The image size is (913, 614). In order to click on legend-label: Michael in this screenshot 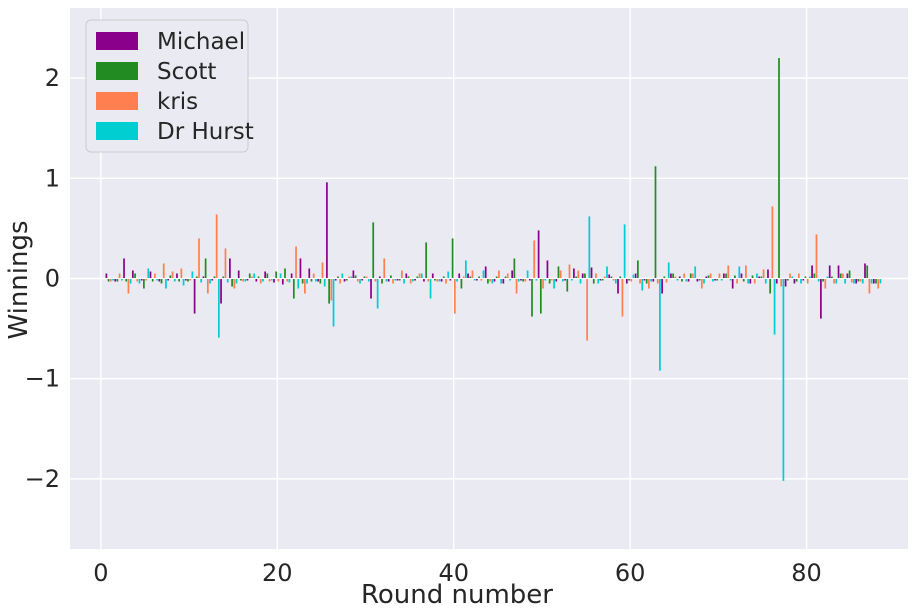, I will do `click(201, 42)`.